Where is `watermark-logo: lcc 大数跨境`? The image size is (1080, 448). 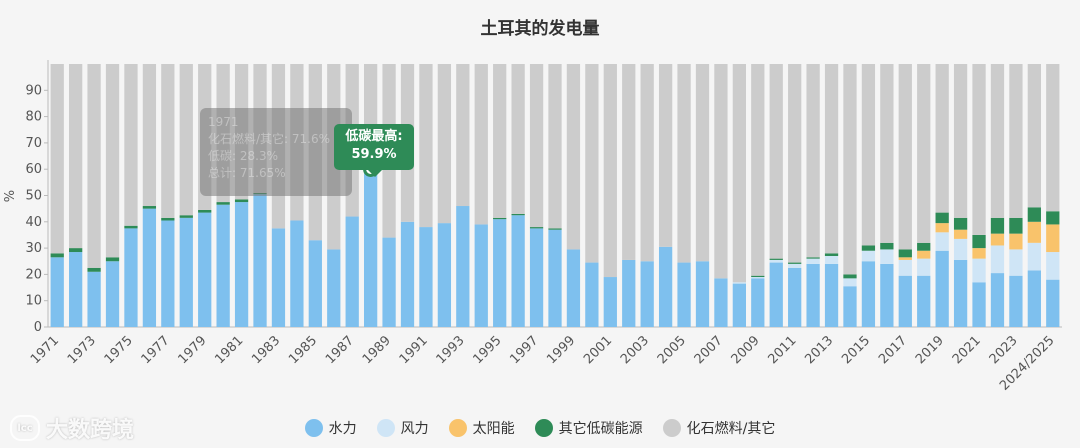 watermark-logo: lcc 大数跨境 is located at coordinates (72, 428).